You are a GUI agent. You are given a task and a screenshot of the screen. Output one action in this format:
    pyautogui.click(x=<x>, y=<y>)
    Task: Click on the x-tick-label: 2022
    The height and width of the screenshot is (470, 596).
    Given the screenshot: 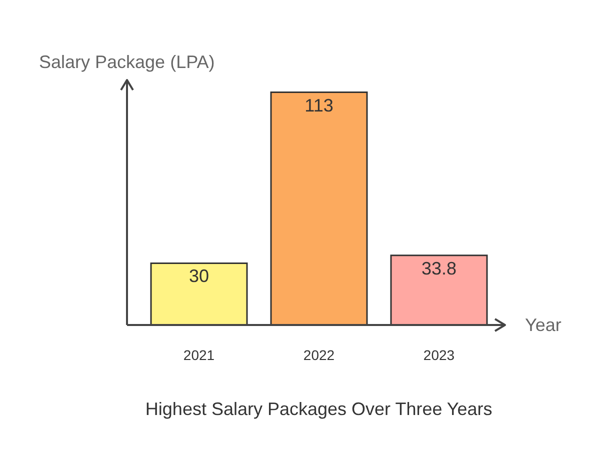 What is the action you would take?
    pyautogui.click(x=319, y=355)
    